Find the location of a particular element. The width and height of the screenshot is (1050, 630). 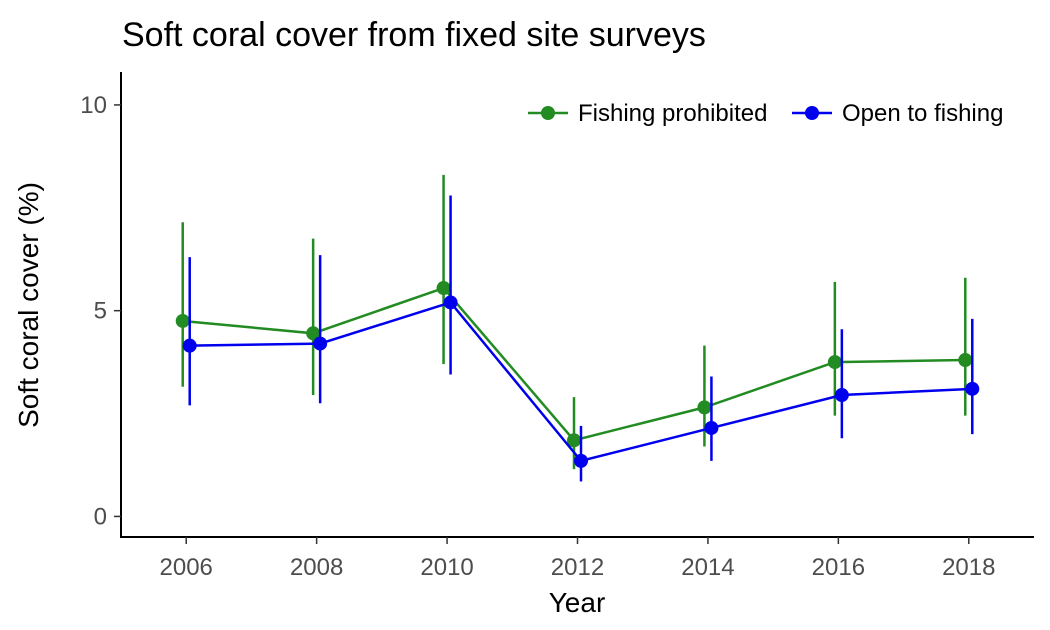

x-tick-label: 2016 is located at coordinates (838, 567).